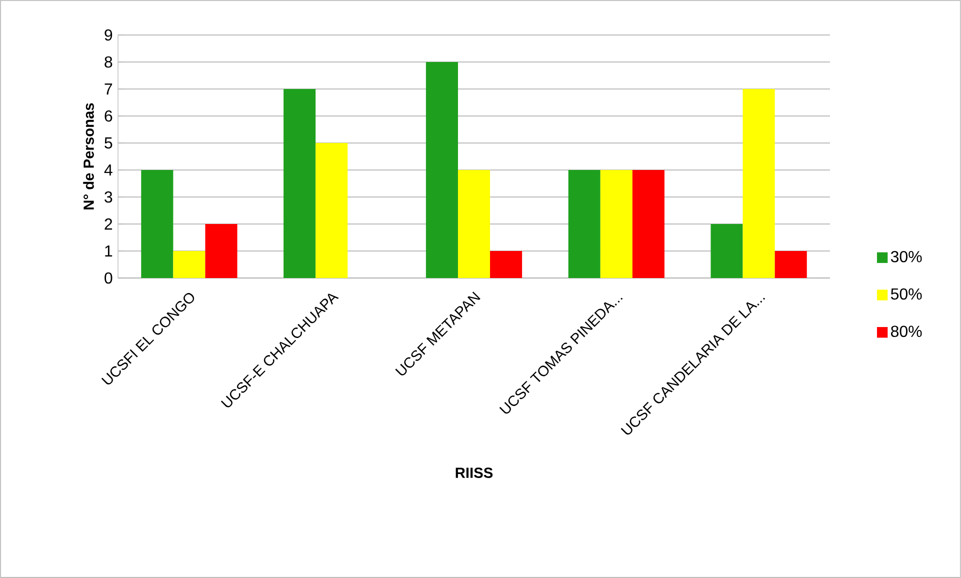 This screenshot has width=961, height=578. Describe the element at coordinates (108, 197) in the screenshot. I see `y-tick-label: 3` at that location.